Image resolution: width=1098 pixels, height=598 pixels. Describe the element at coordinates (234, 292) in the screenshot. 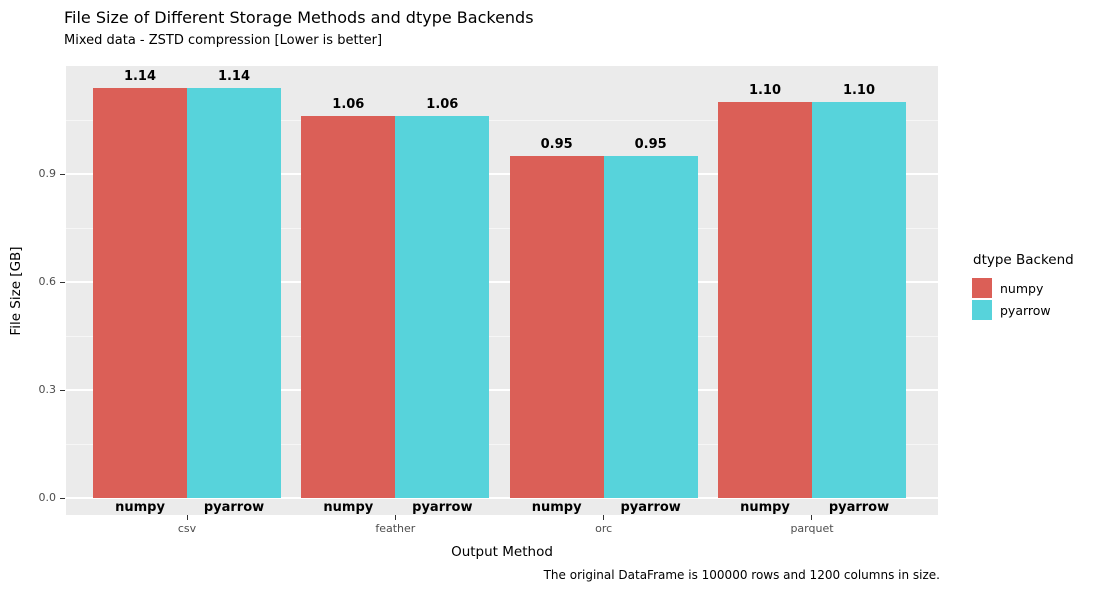

I see `bar-csv-pyarrow` at that location.